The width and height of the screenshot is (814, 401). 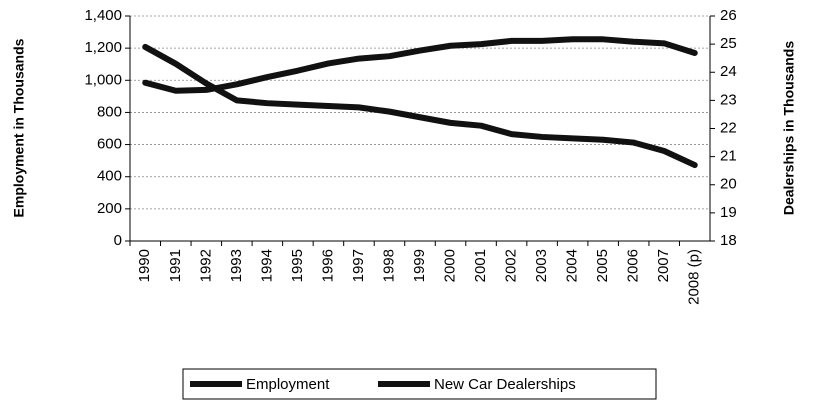 I want to click on y-tick-label: 200, so click(x=109, y=208).